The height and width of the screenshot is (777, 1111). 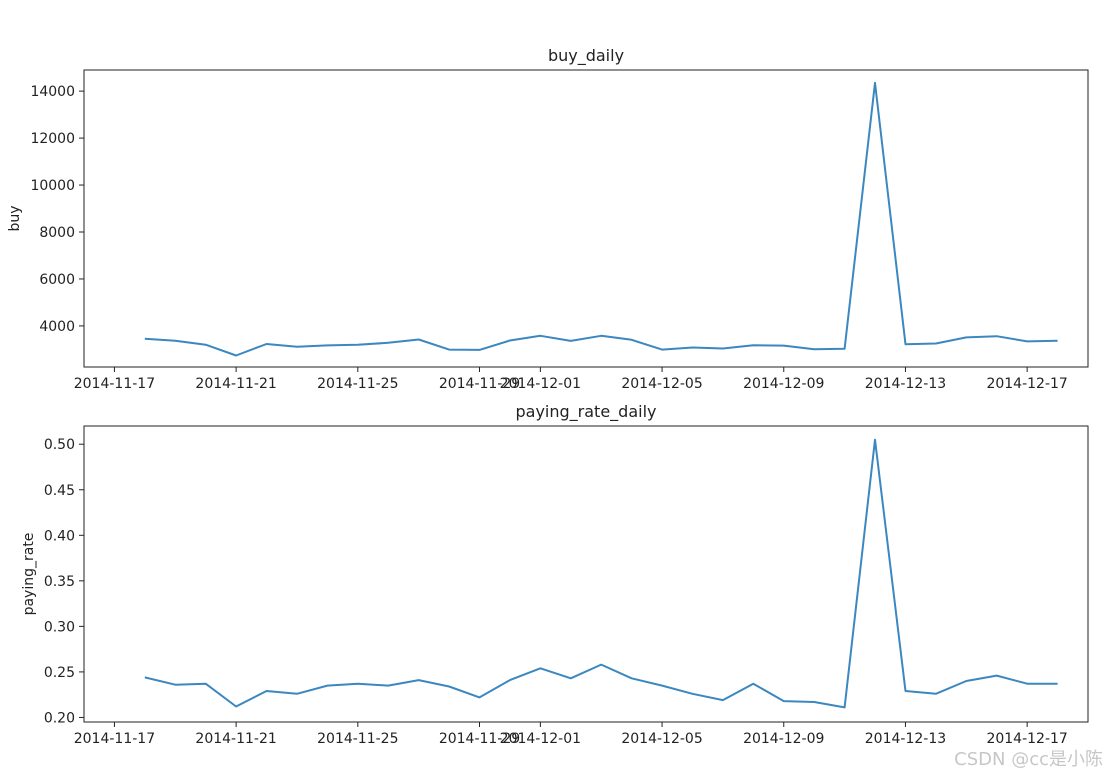 What do you see at coordinates (52, 139) in the screenshot?
I see `y-tick-label: 12000` at bounding box center [52, 139].